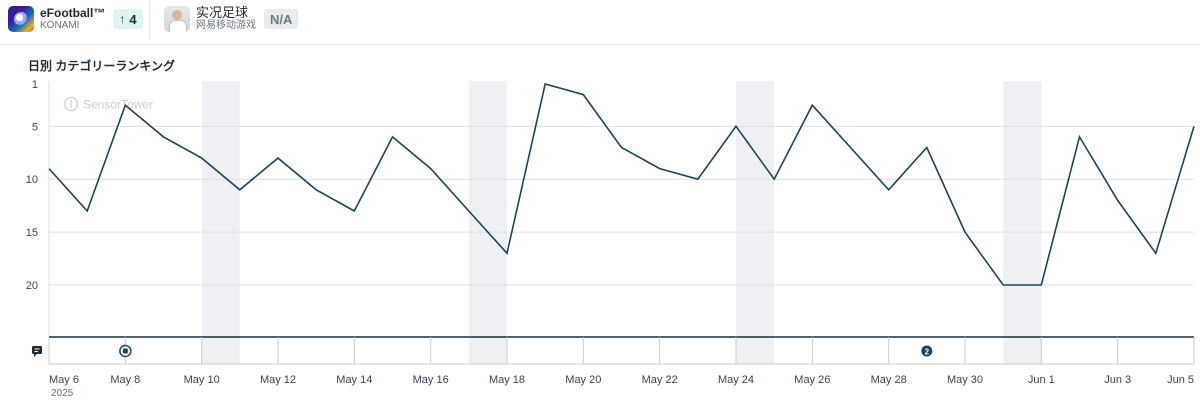 Image resolution: width=1200 pixels, height=403 pixels. I want to click on notes-icon-body, so click(37, 350).